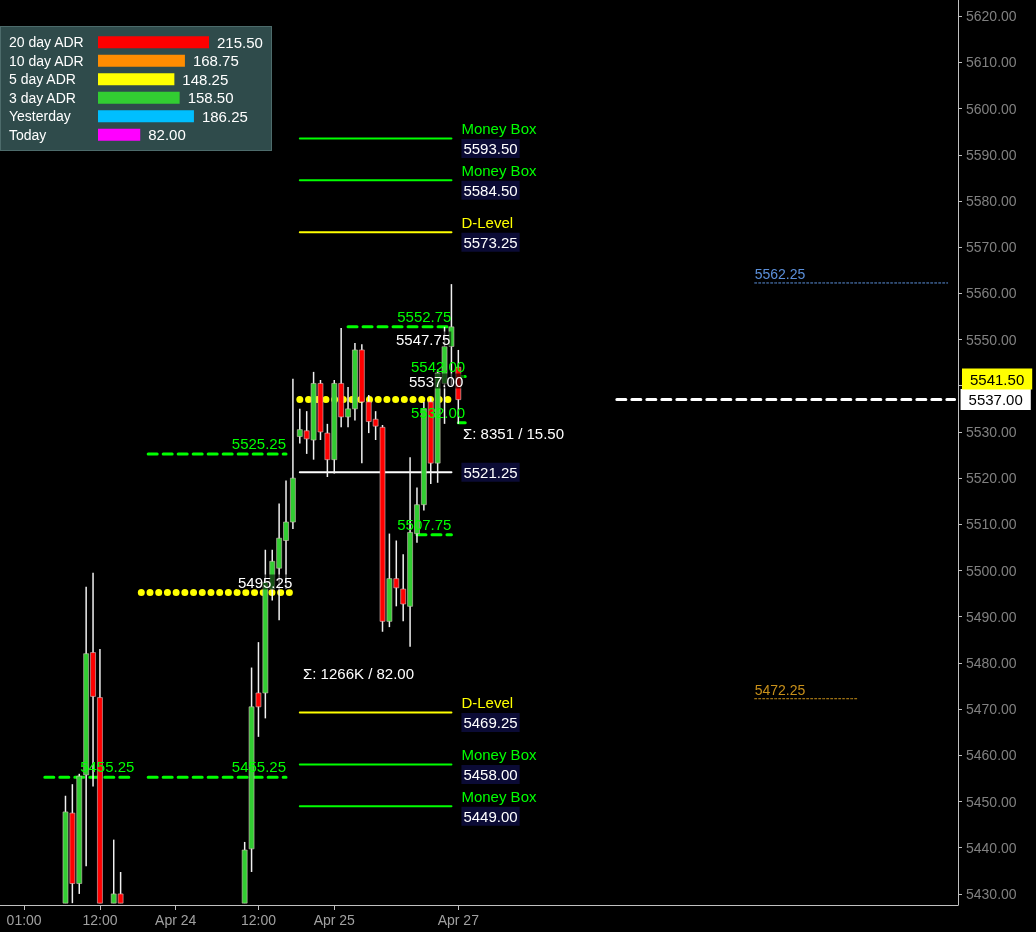  What do you see at coordinates (991, 200) in the screenshot?
I see `y-tick-label: 5580.00` at bounding box center [991, 200].